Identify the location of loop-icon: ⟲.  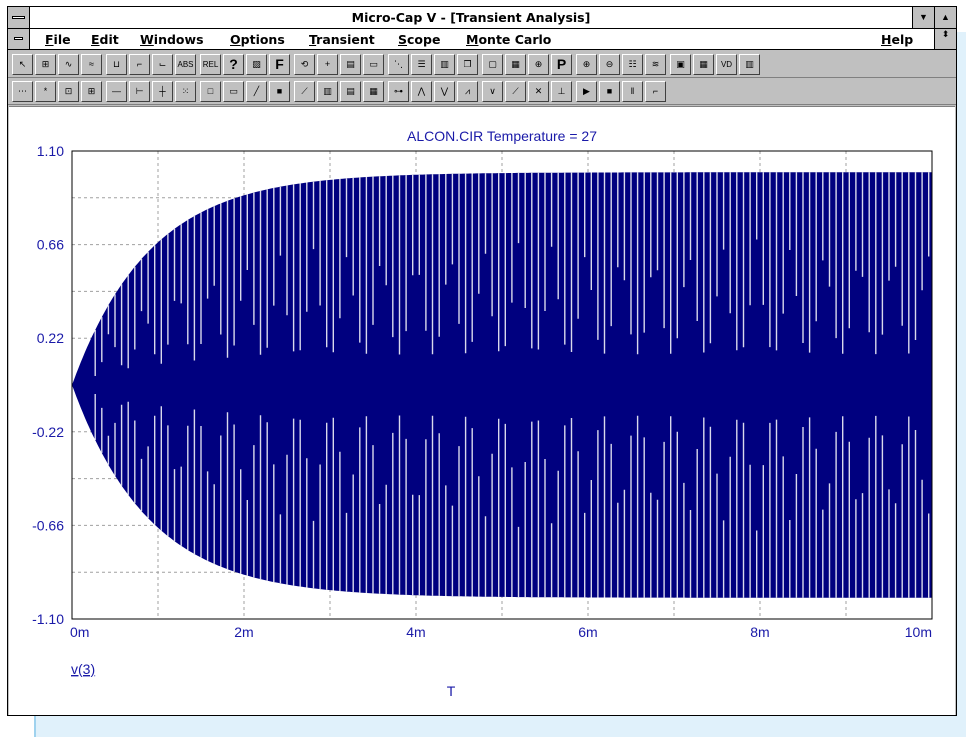
(304, 64).